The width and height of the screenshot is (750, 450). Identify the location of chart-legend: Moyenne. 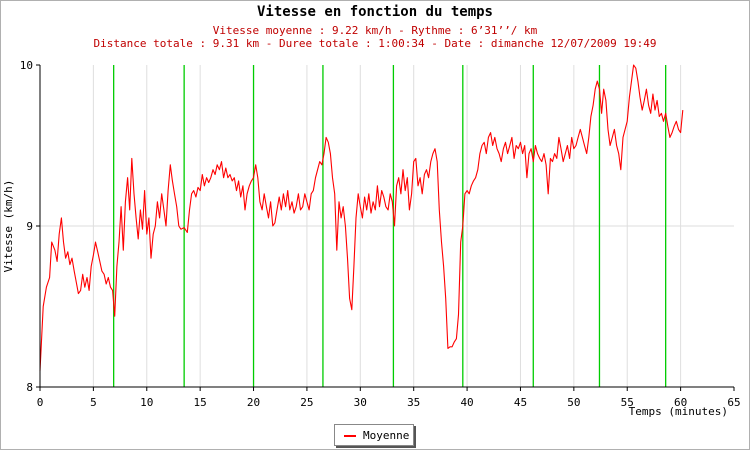
(374, 435).